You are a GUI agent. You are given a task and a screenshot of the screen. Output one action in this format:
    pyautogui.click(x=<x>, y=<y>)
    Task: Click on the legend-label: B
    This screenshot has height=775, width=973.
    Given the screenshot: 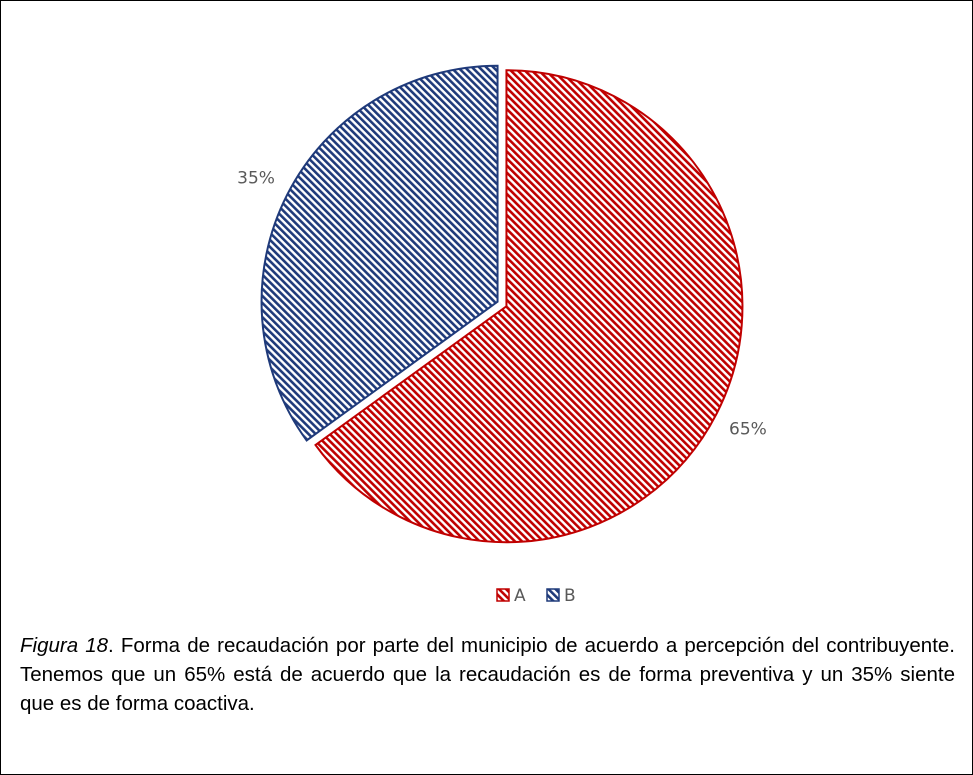 What is the action you would take?
    pyautogui.click(x=570, y=596)
    